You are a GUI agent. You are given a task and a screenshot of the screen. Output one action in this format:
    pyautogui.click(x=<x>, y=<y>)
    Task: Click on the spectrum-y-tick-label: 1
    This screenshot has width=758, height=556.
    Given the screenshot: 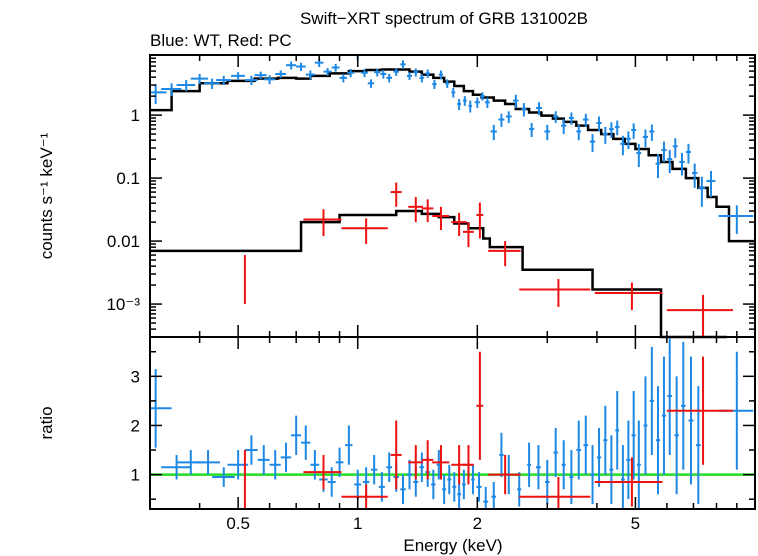 What is the action you would take?
    pyautogui.click(x=135, y=115)
    